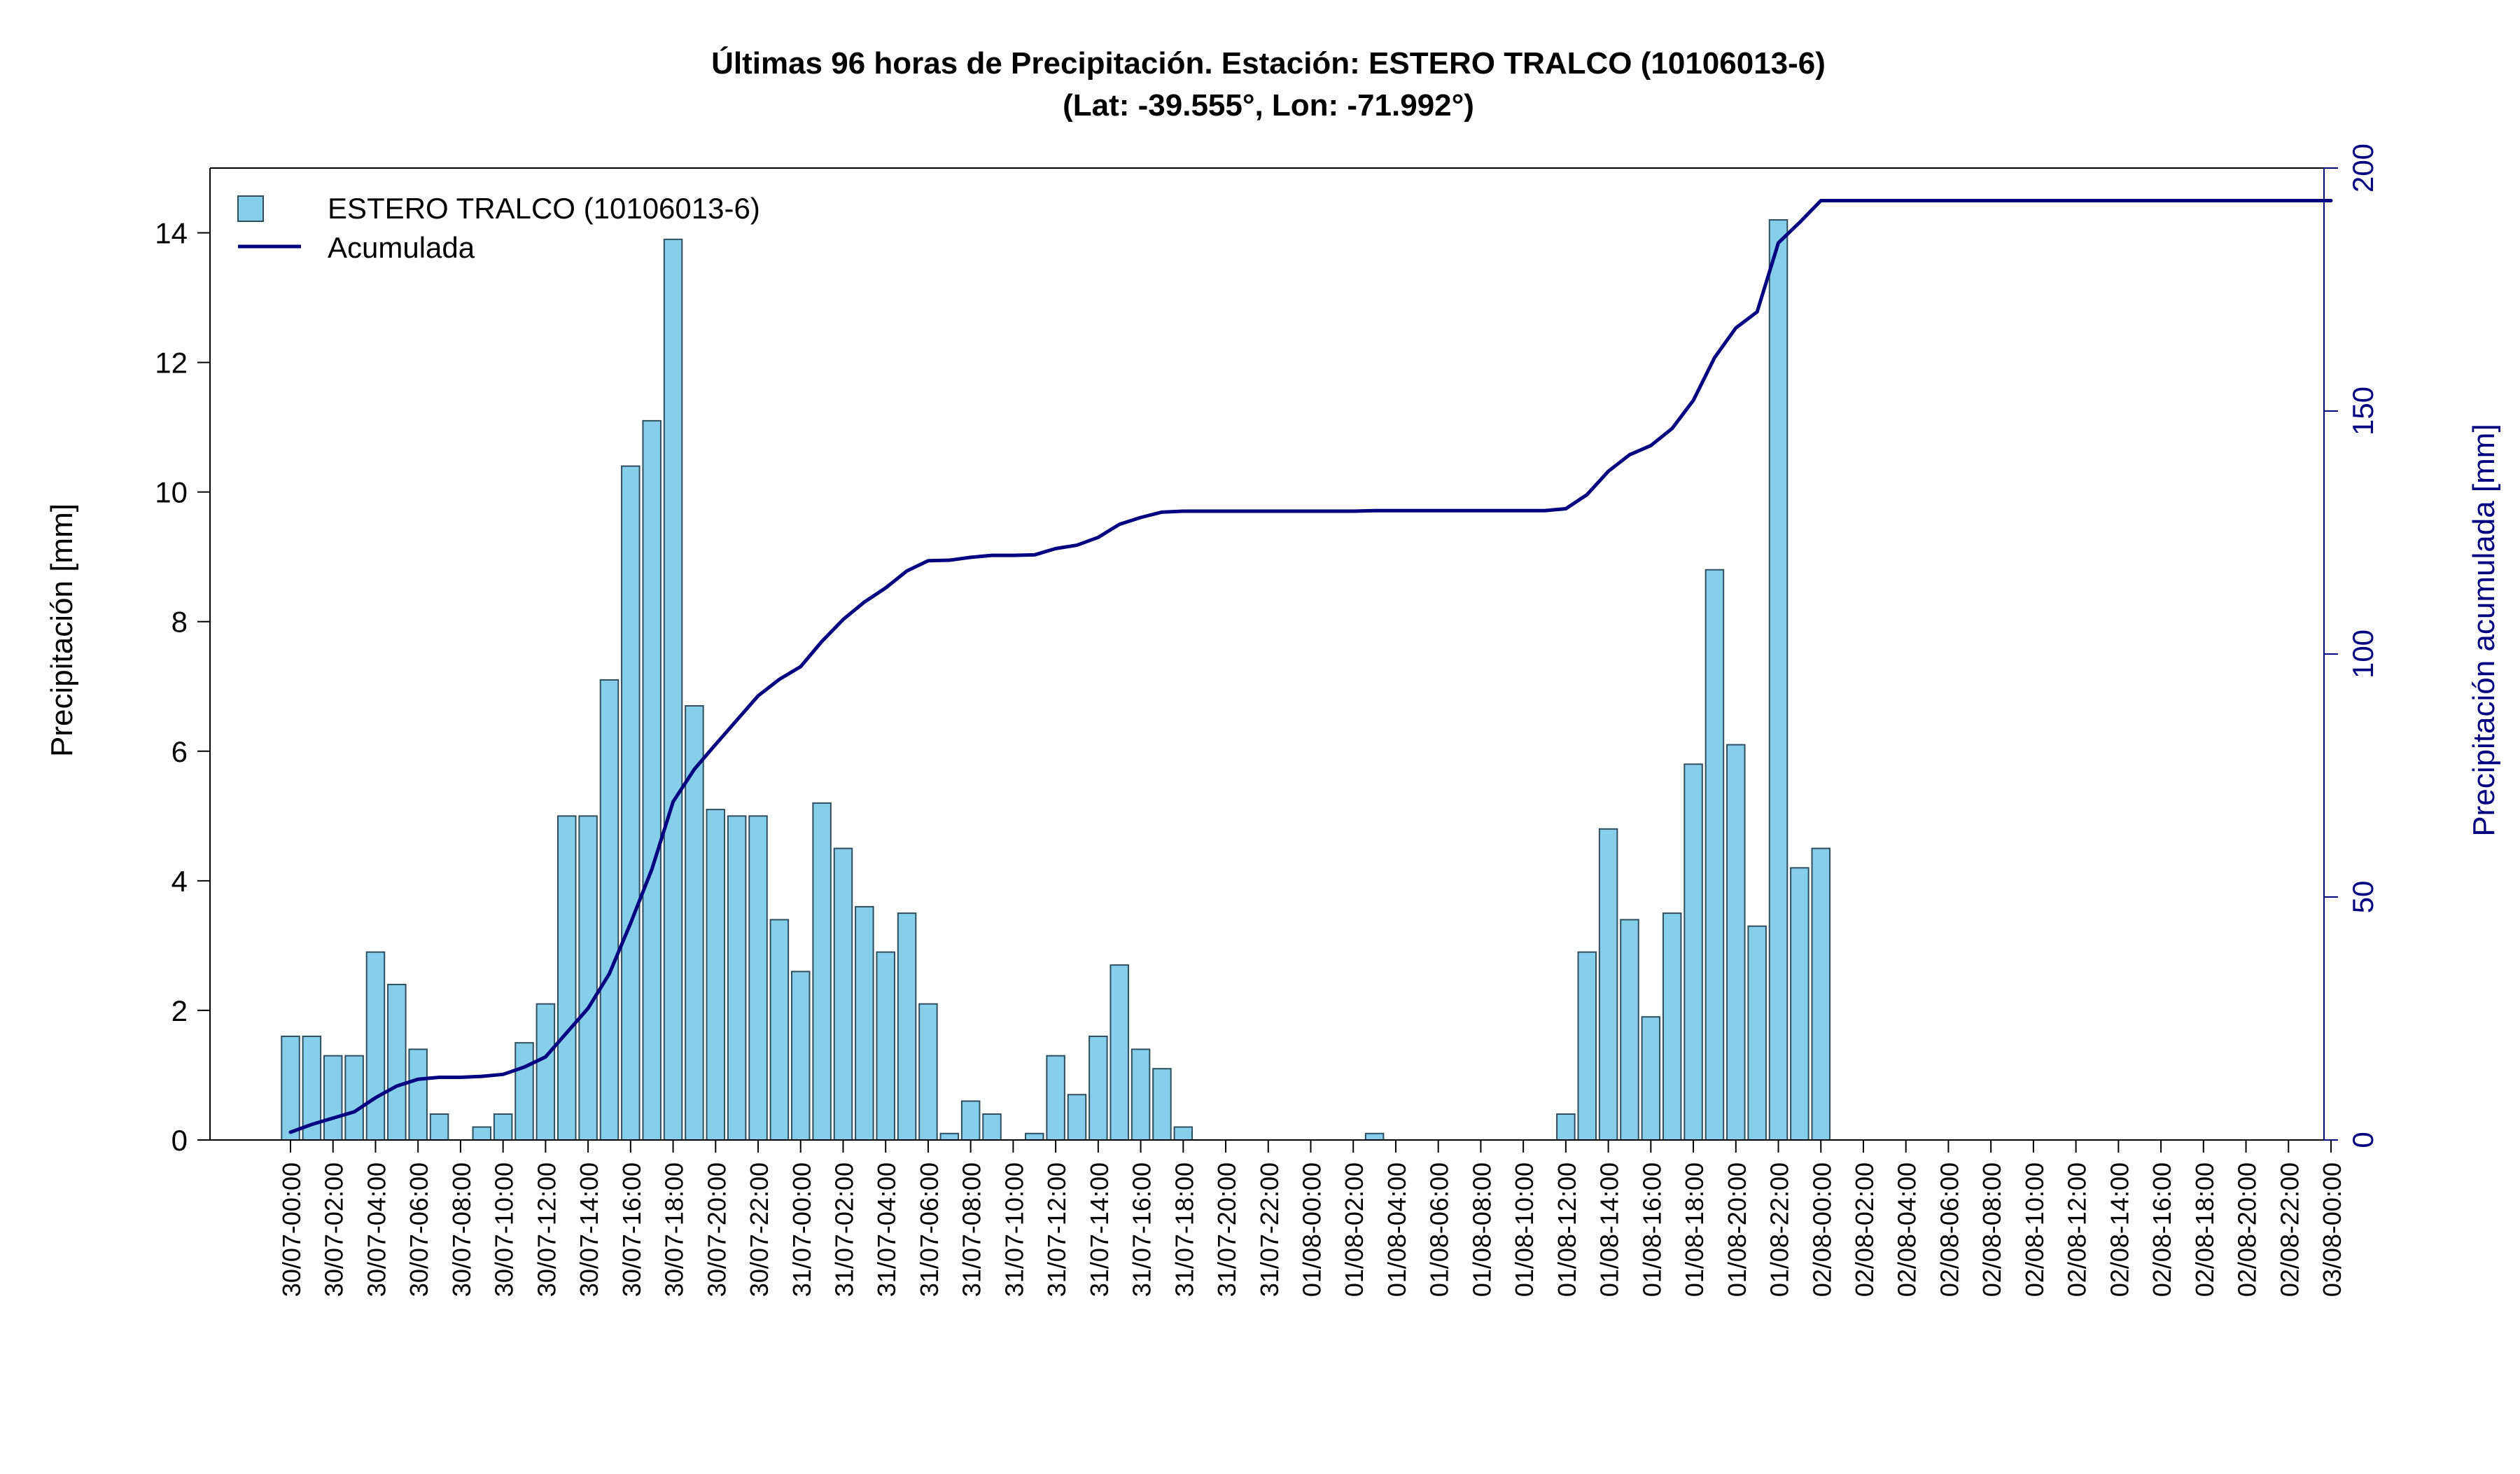 The width and height of the screenshot is (2520, 1474). I want to click on x-tick-label: 02/08-02:00, so click(1864, 1229).